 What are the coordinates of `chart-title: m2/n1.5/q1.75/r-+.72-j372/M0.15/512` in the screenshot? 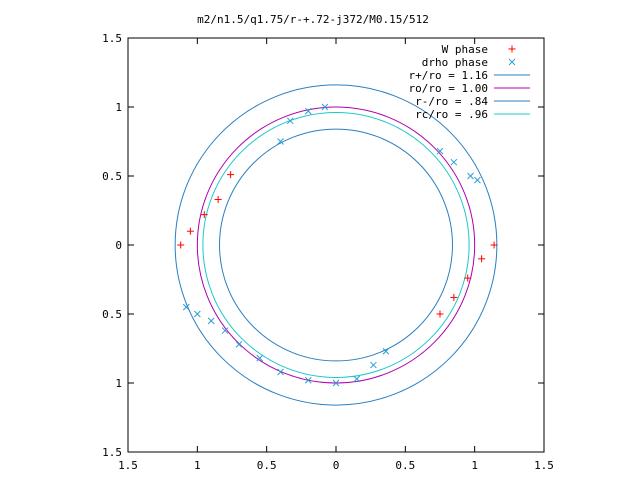 It's located at (313, 19).